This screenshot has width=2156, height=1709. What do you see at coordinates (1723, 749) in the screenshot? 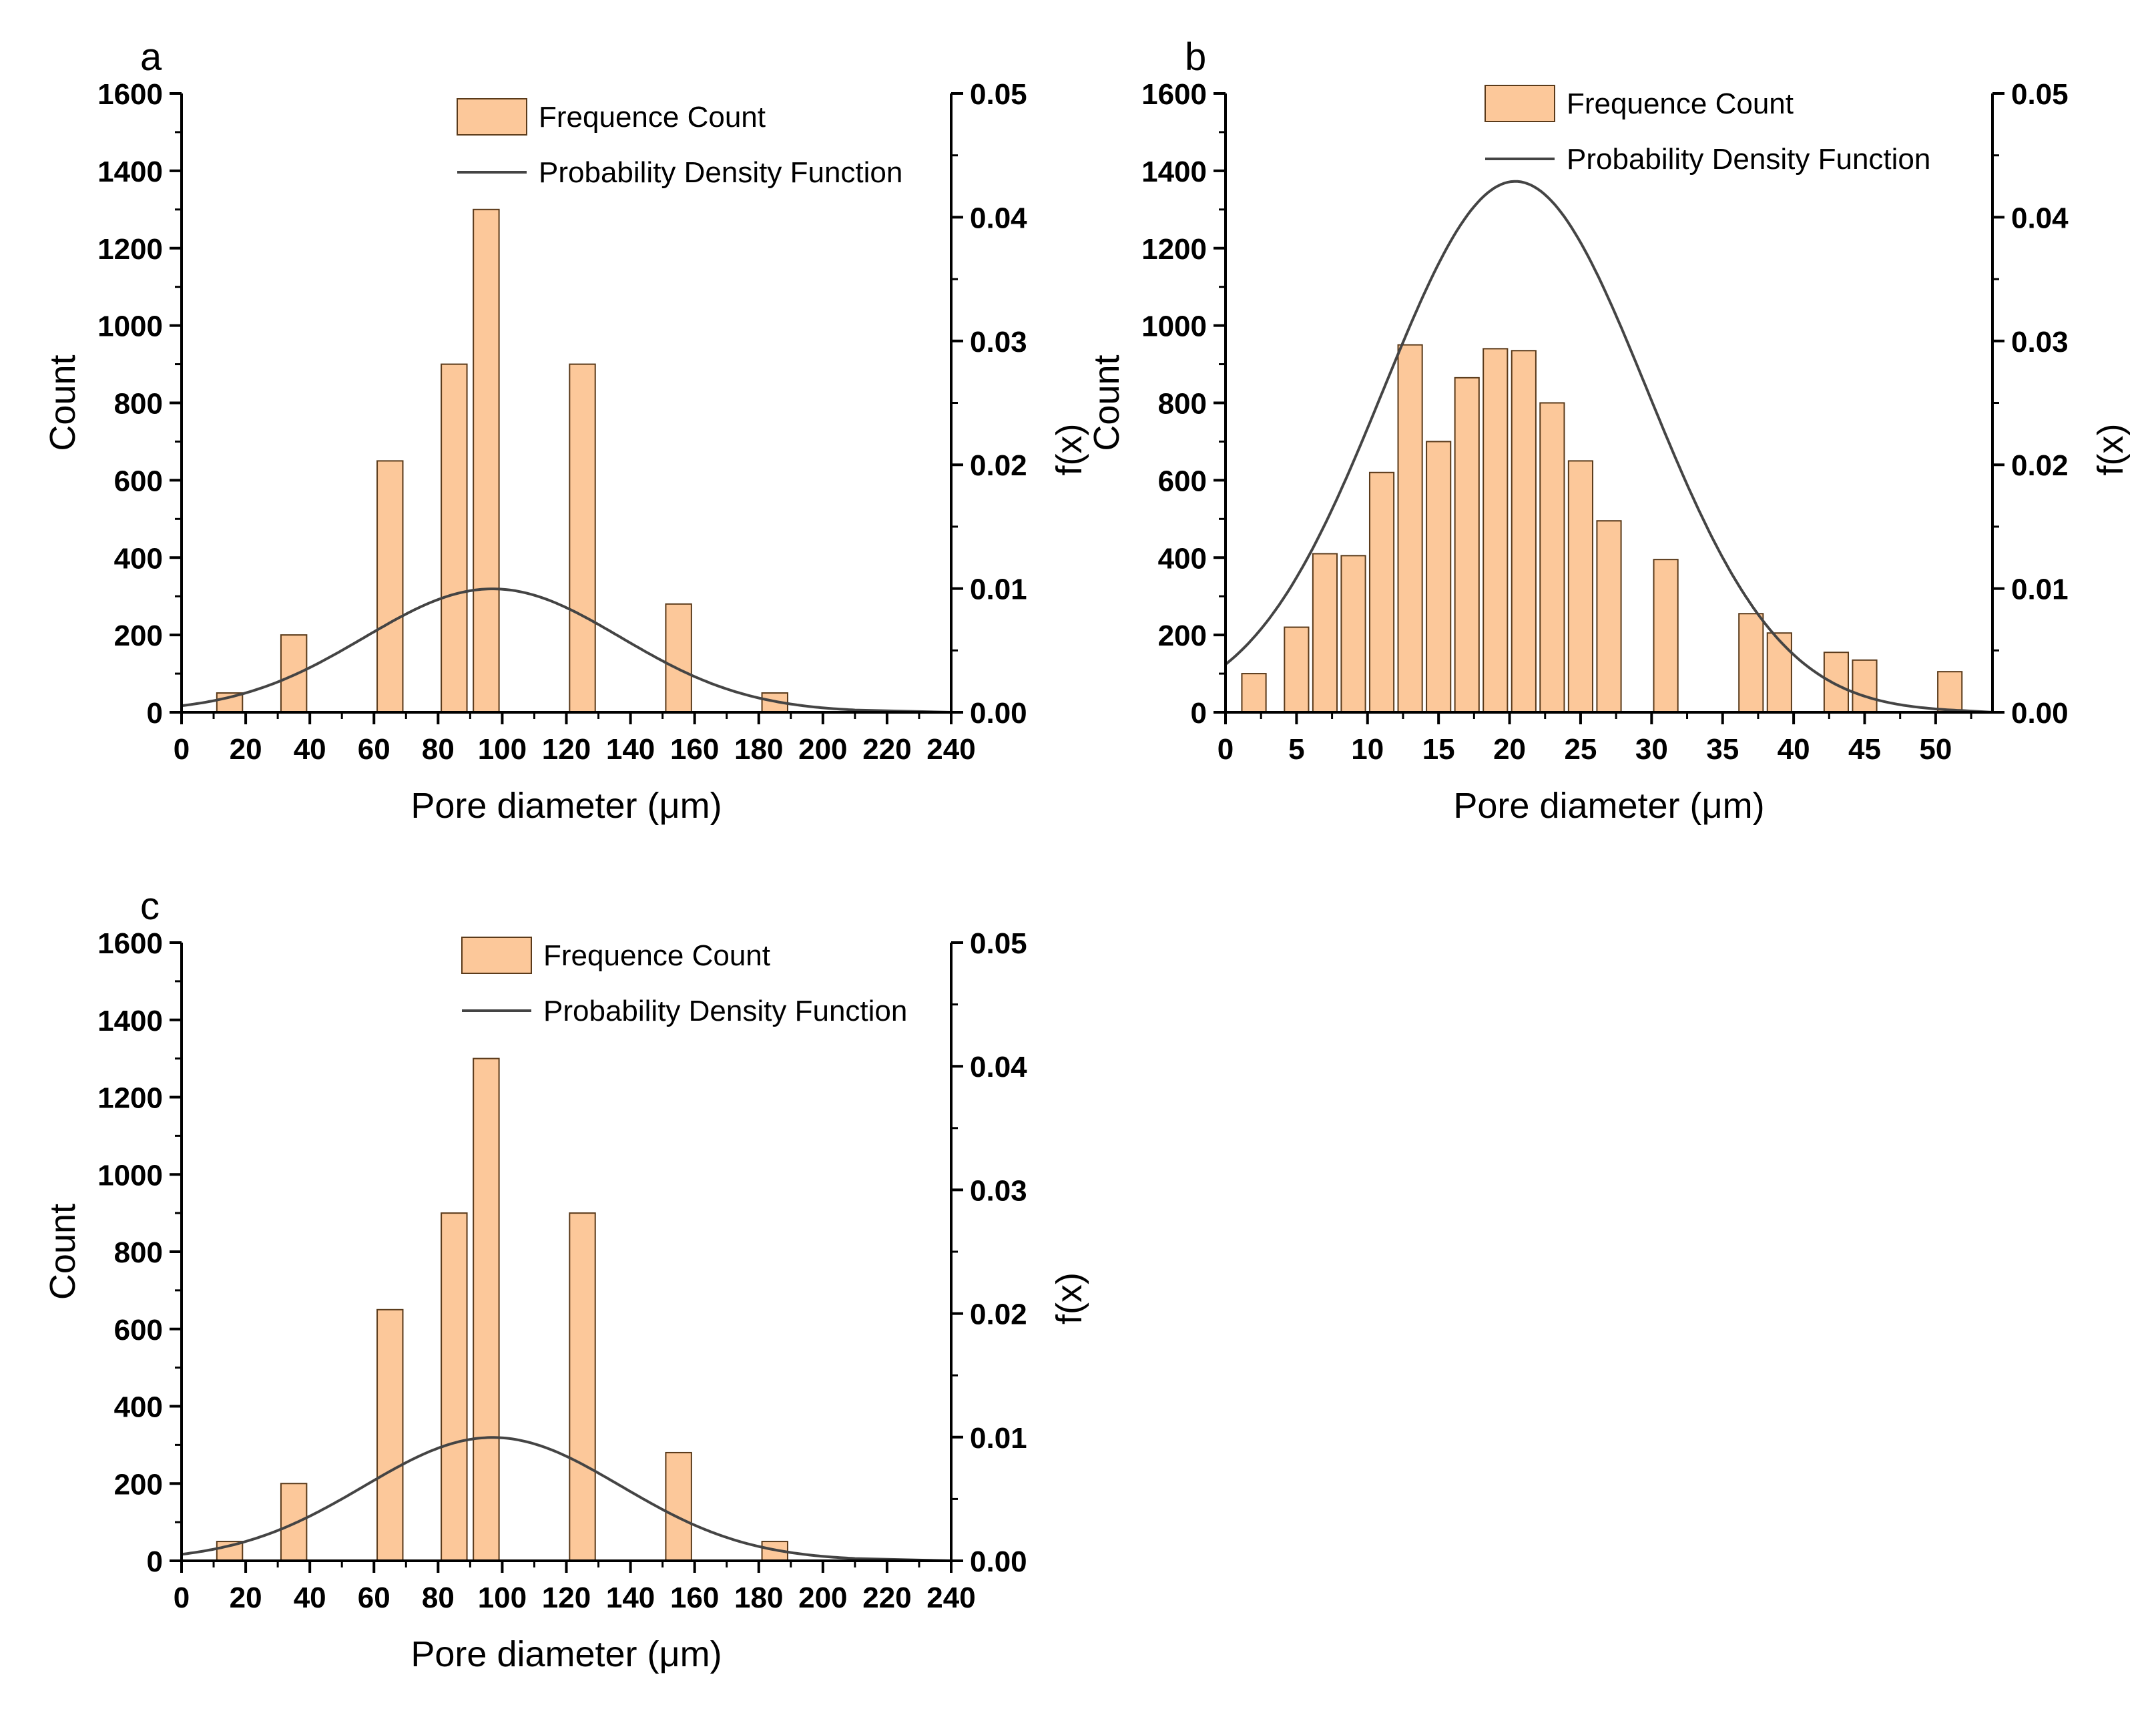
I see `x-tick-label: 35` at bounding box center [1723, 749].